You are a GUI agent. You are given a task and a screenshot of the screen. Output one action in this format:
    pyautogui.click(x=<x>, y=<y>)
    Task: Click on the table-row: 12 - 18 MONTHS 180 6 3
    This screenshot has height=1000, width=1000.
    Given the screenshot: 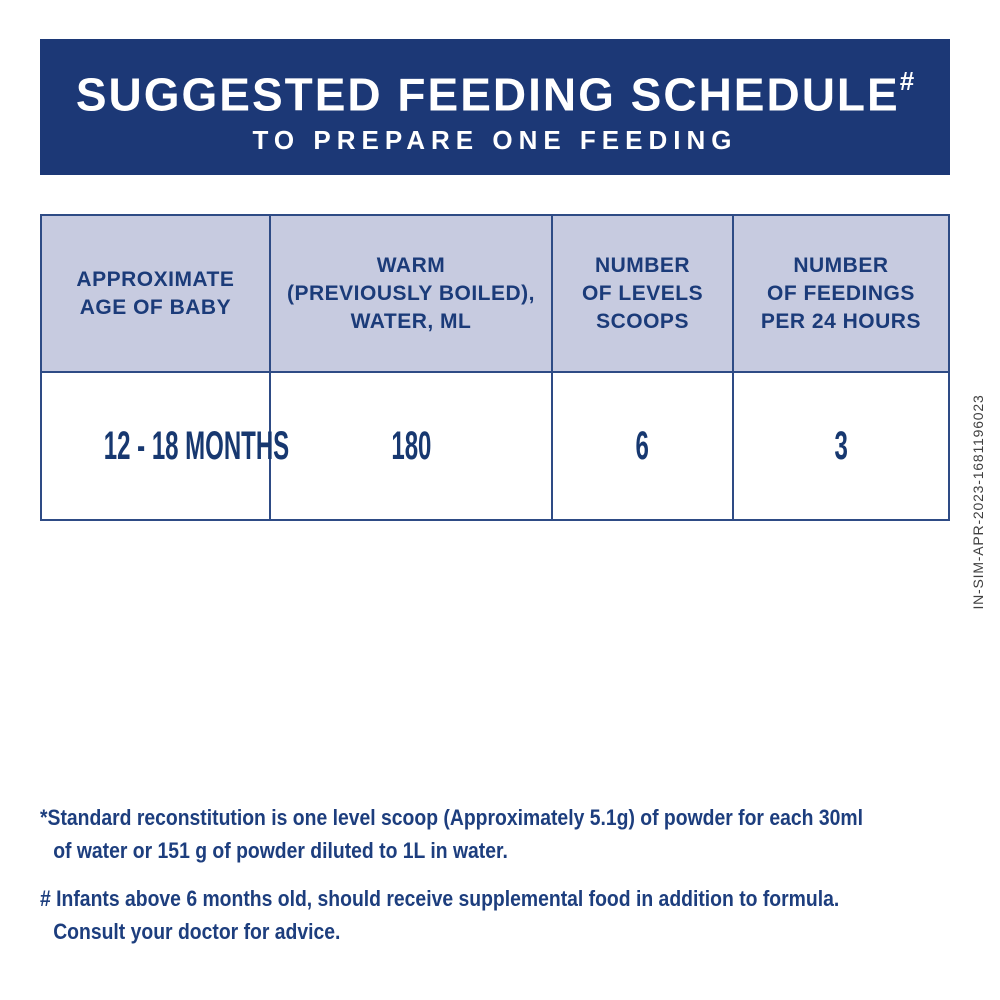 What is the action you would take?
    pyautogui.click(x=495, y=446)
    